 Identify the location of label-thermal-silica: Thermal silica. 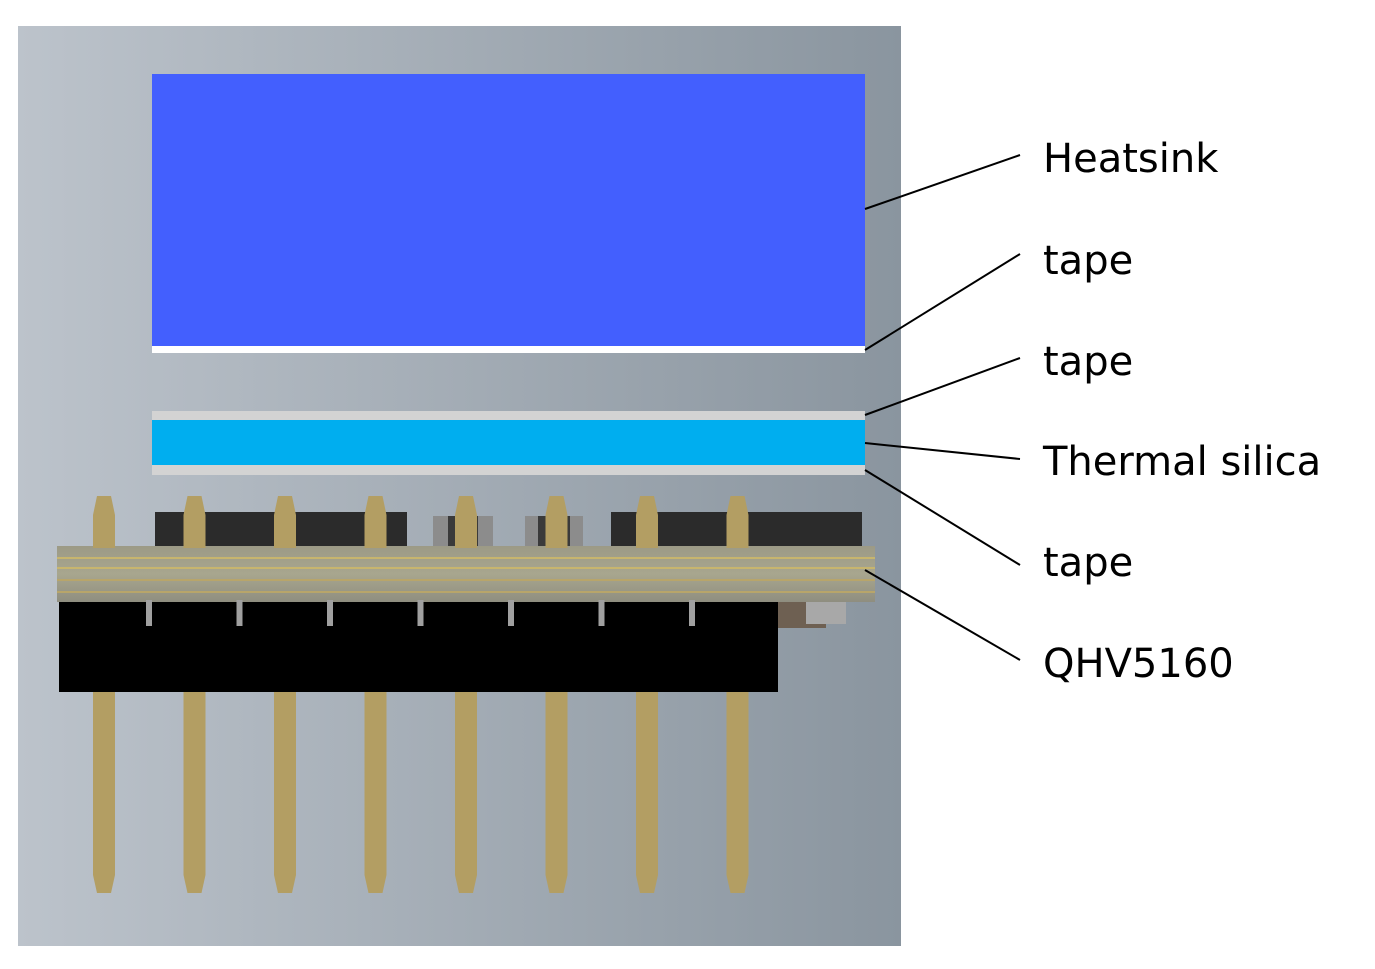
(1181, 462).